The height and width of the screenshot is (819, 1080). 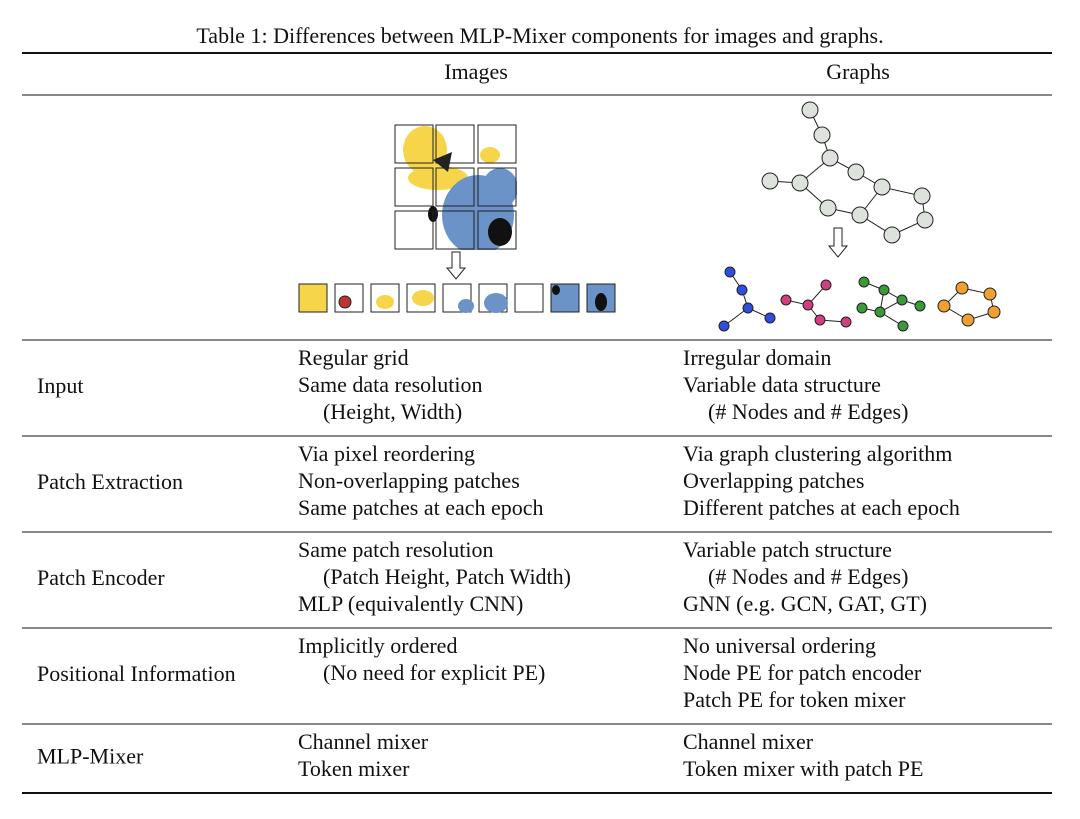 What do you see at coordinates (434, 672) in the screenshot?
I see `cell-line: (No need for explicit PE)` at bounding box center [434, 672].